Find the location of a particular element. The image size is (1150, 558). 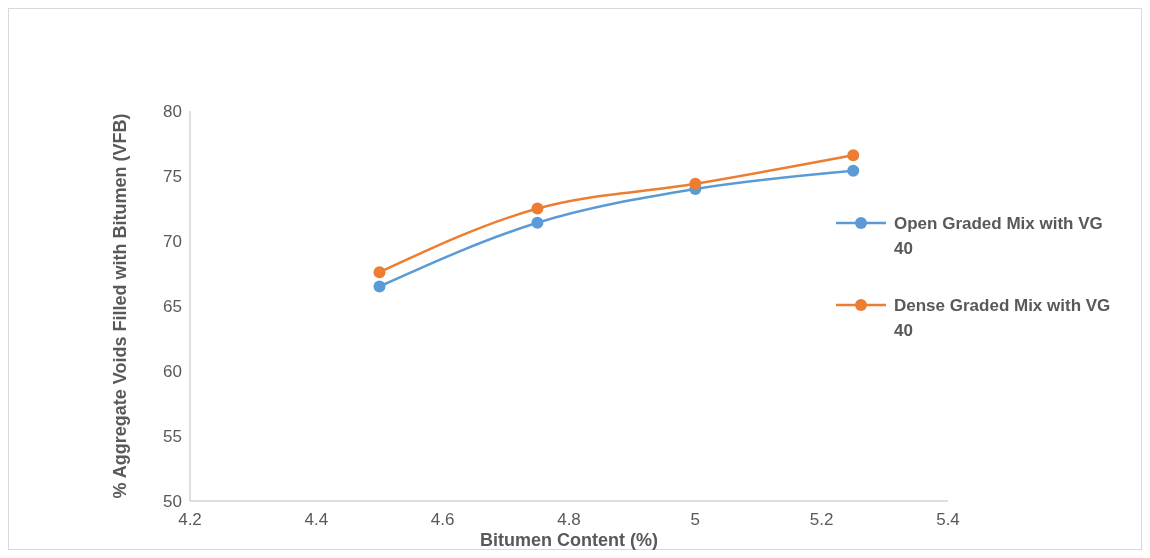

legend-label: Open Graded Mix with VG 40 is located at coordinates (998, 236).